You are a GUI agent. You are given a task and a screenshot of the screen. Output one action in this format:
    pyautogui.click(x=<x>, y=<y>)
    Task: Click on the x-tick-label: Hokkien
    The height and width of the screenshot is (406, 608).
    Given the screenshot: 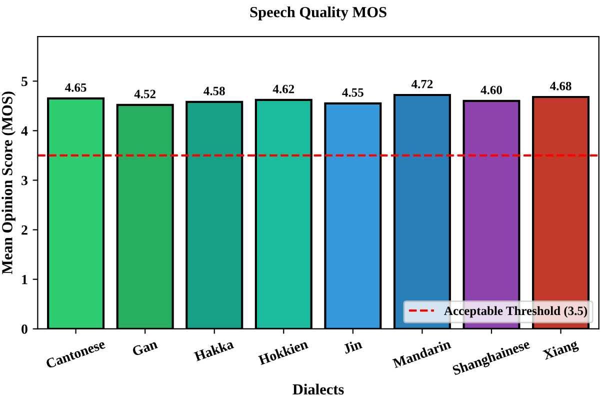 What is the action you would take?
    pyautogui.click(x=283, y=352)
    